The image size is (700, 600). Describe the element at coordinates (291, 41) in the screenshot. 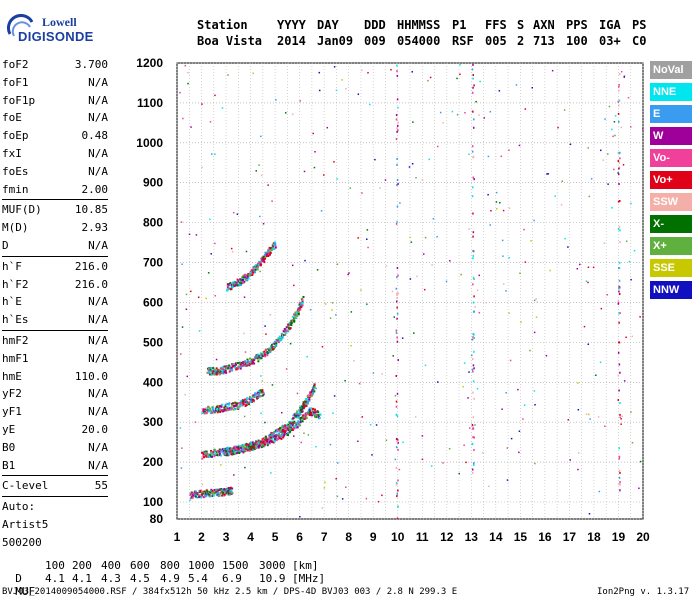

I see `hdr-val-yyyy: 2014` at that location.